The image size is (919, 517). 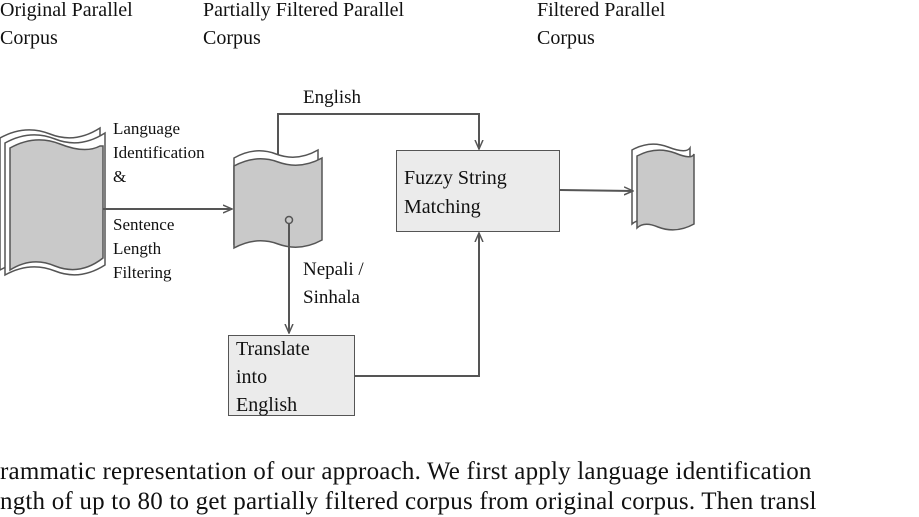 I want to click on header-original-line2: Corpus, so click(x=29, y=38).